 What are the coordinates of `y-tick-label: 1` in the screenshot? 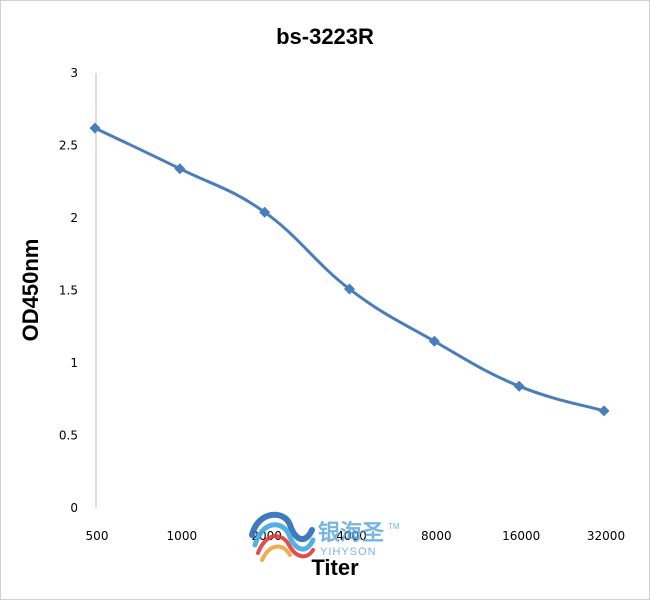 It's located at (74, 363).